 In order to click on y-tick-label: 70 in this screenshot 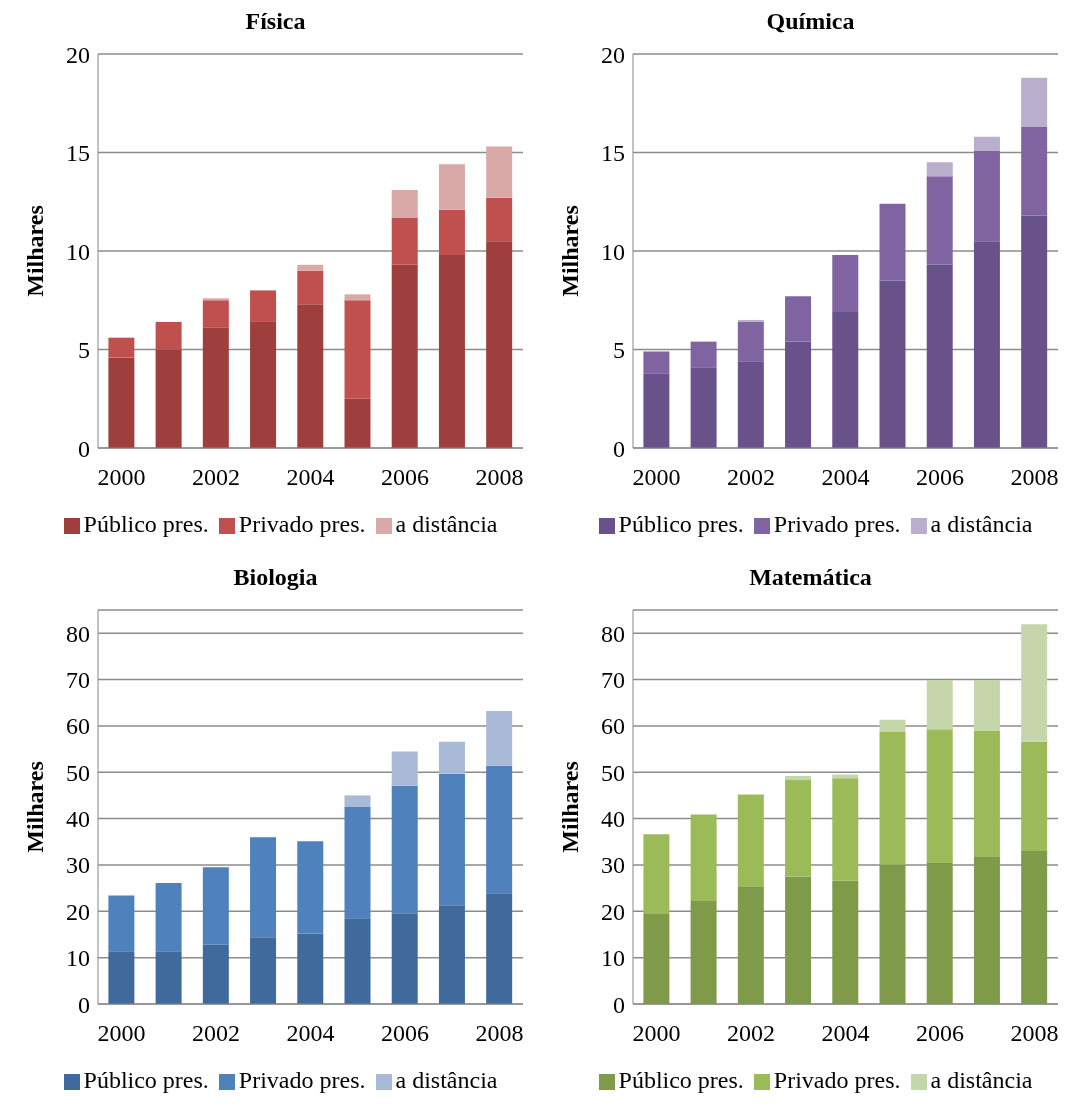, I will do `click(78, 680)`.